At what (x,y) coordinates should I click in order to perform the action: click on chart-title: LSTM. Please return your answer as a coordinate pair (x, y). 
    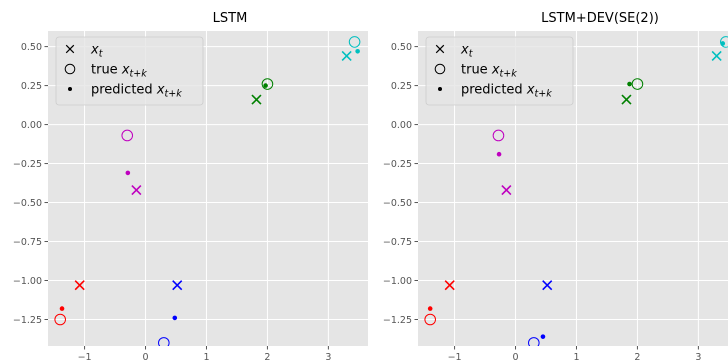
    Looking at the image, I should click on (230, 18).